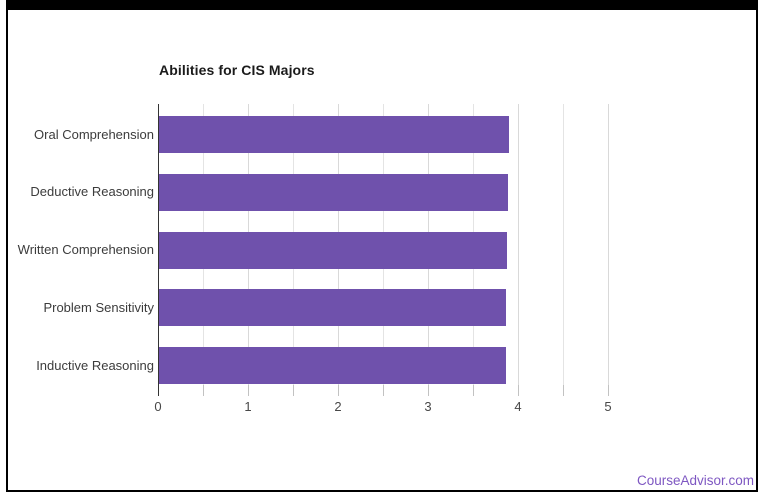 This screenshot has height=503, width=770. I want to click on bar-deductive-reasoning, so click(333, 192).